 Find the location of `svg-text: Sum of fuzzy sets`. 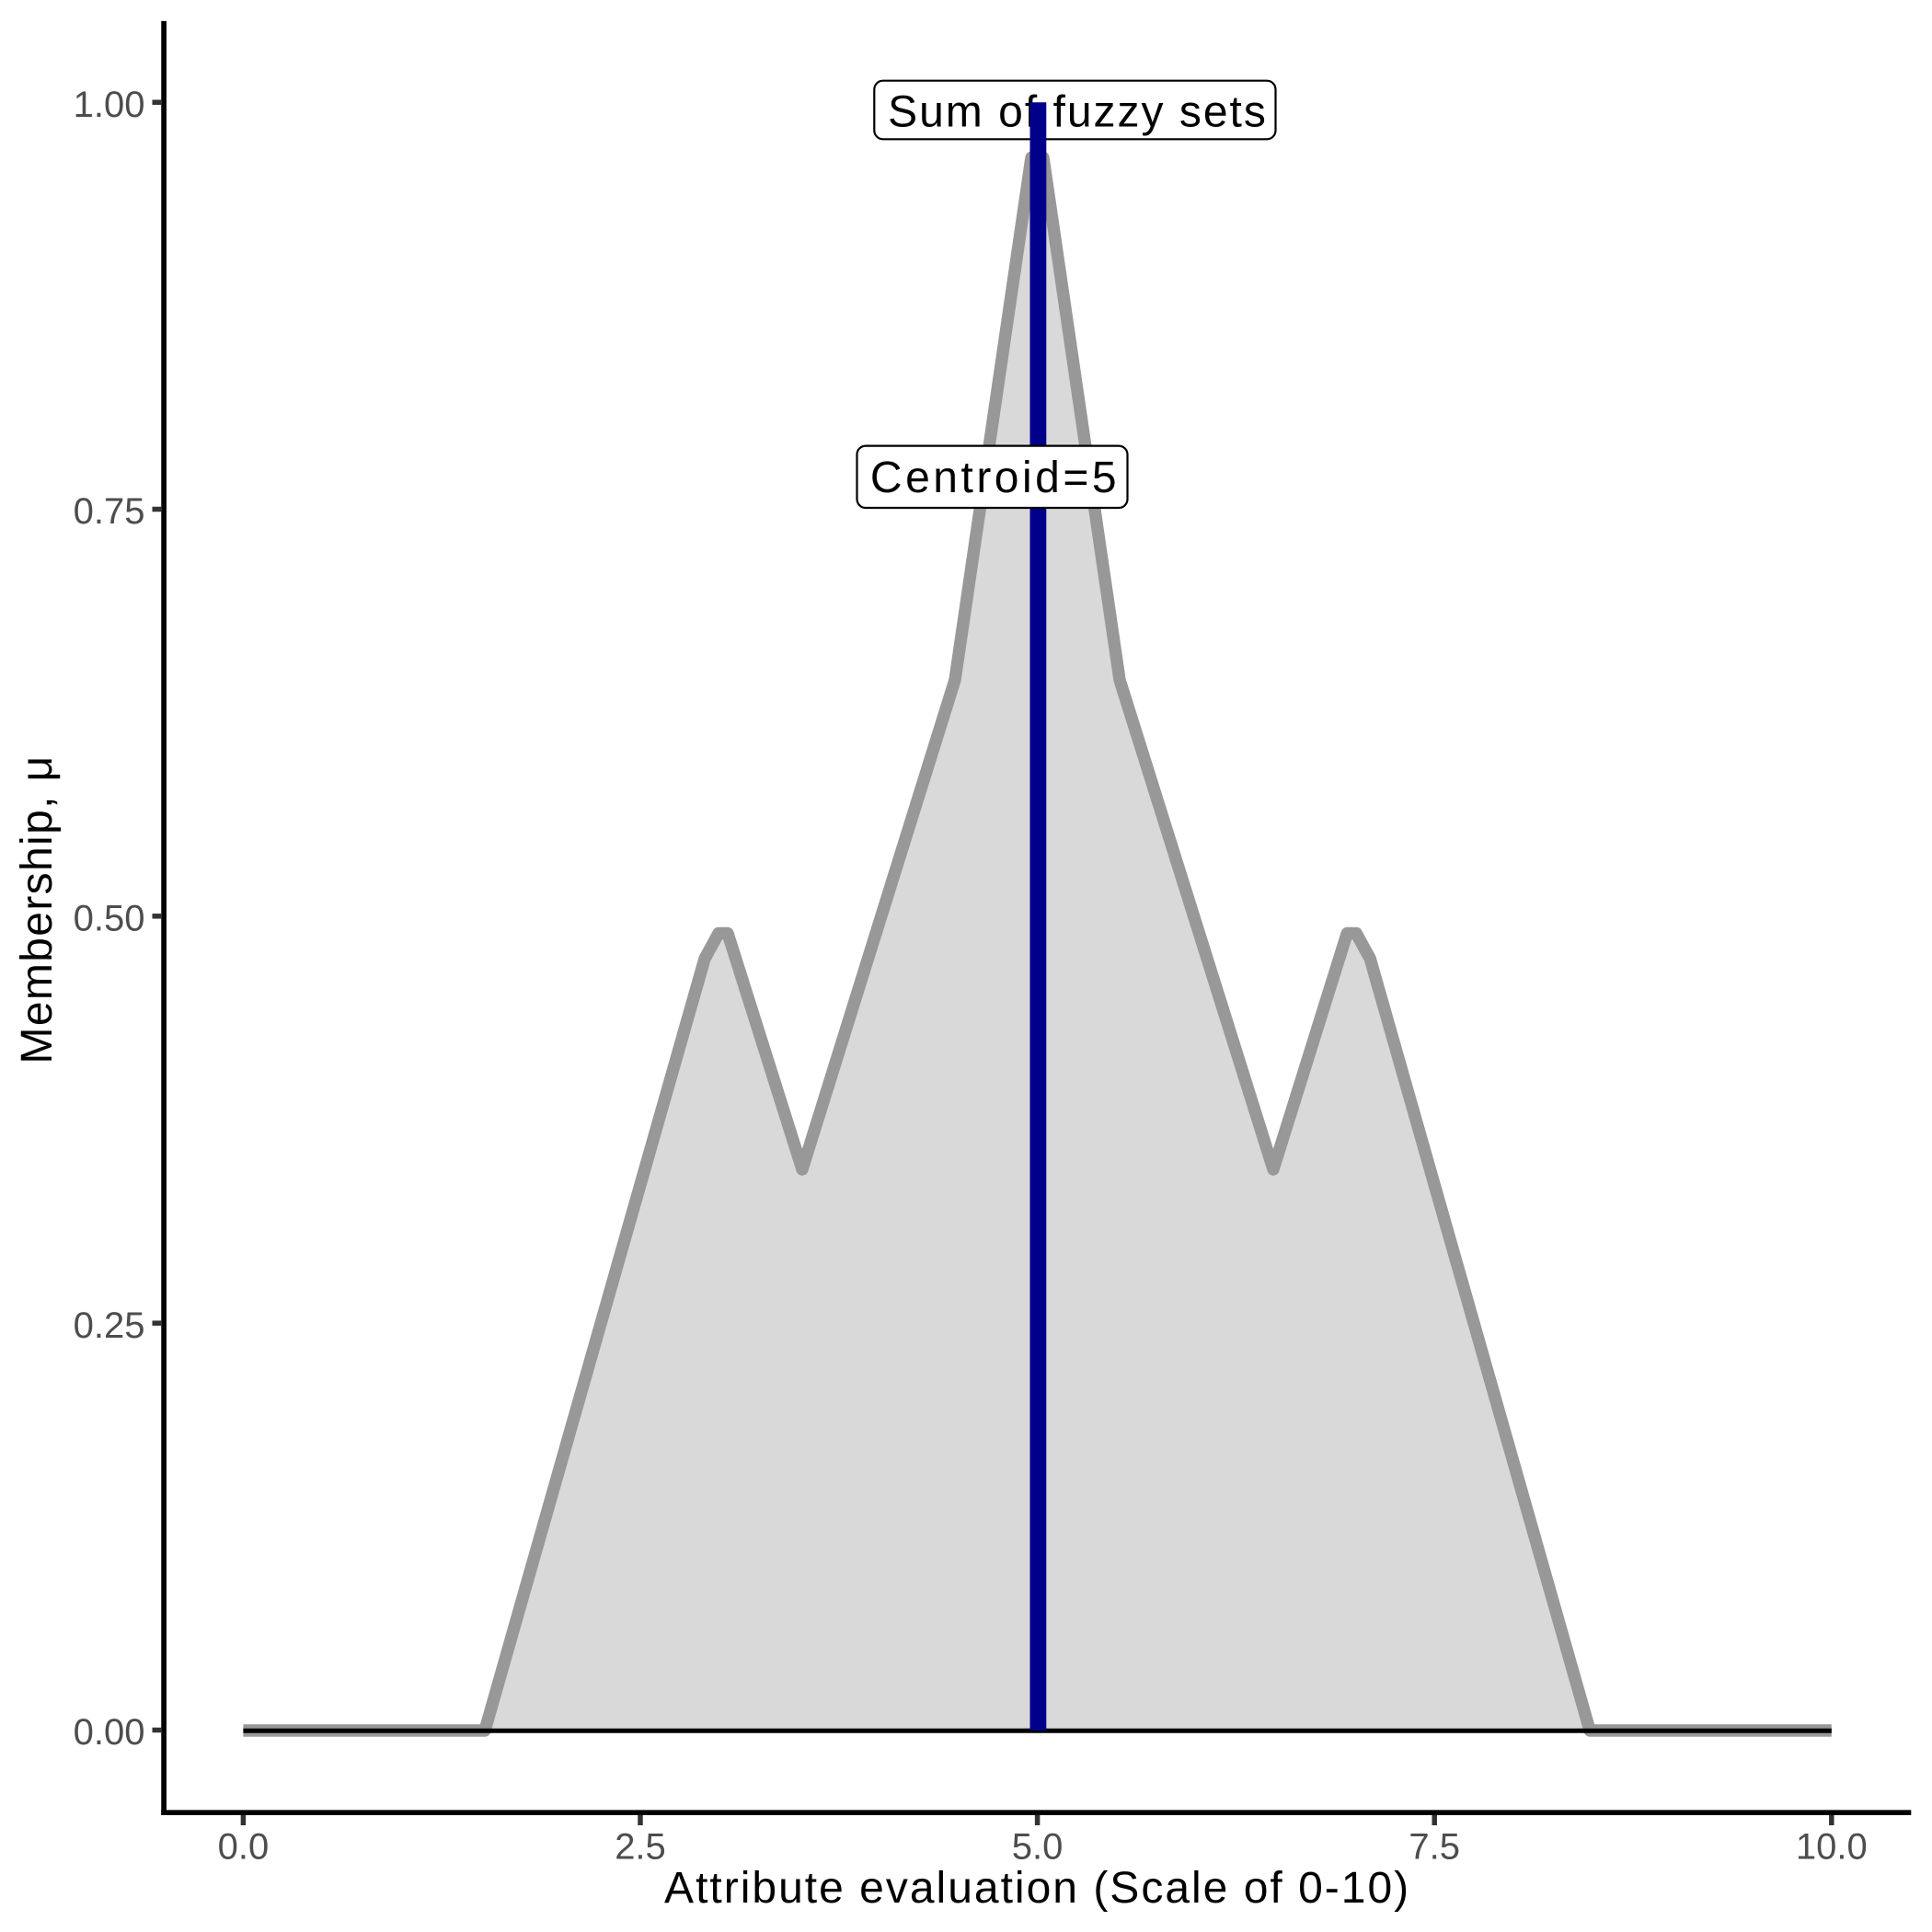

svg-text: Sum of fuzzy sets is located at coordinates (1078, 112).